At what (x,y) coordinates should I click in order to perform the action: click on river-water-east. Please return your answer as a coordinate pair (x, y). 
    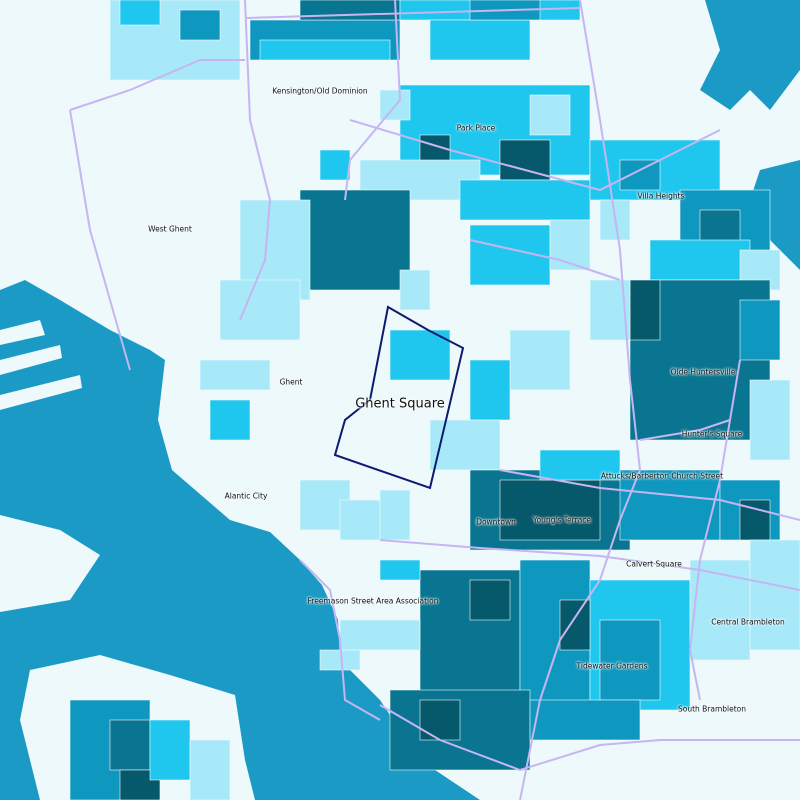
    Looking at the image, I should click on (775, 215).